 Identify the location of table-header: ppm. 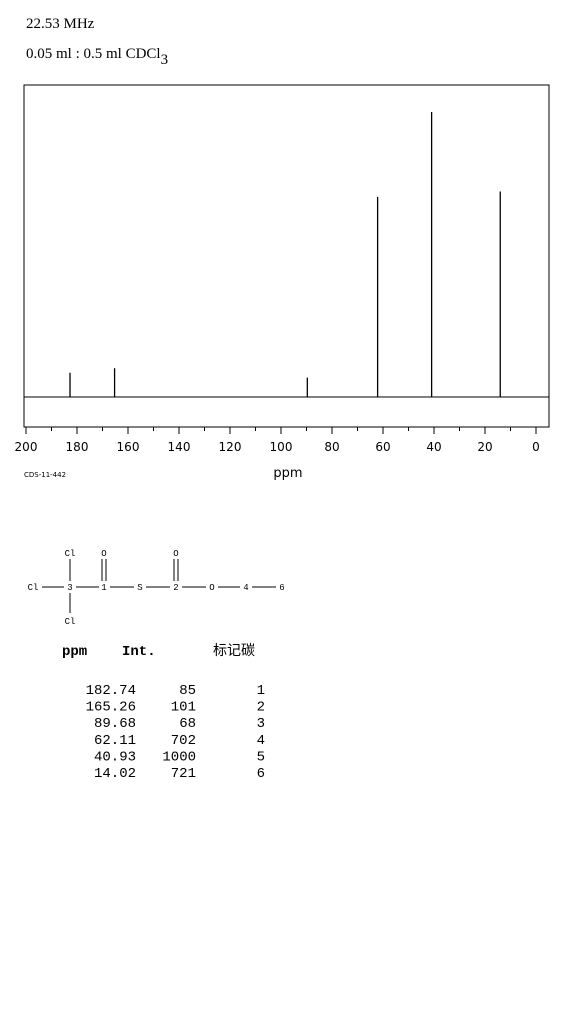
(74, 652).